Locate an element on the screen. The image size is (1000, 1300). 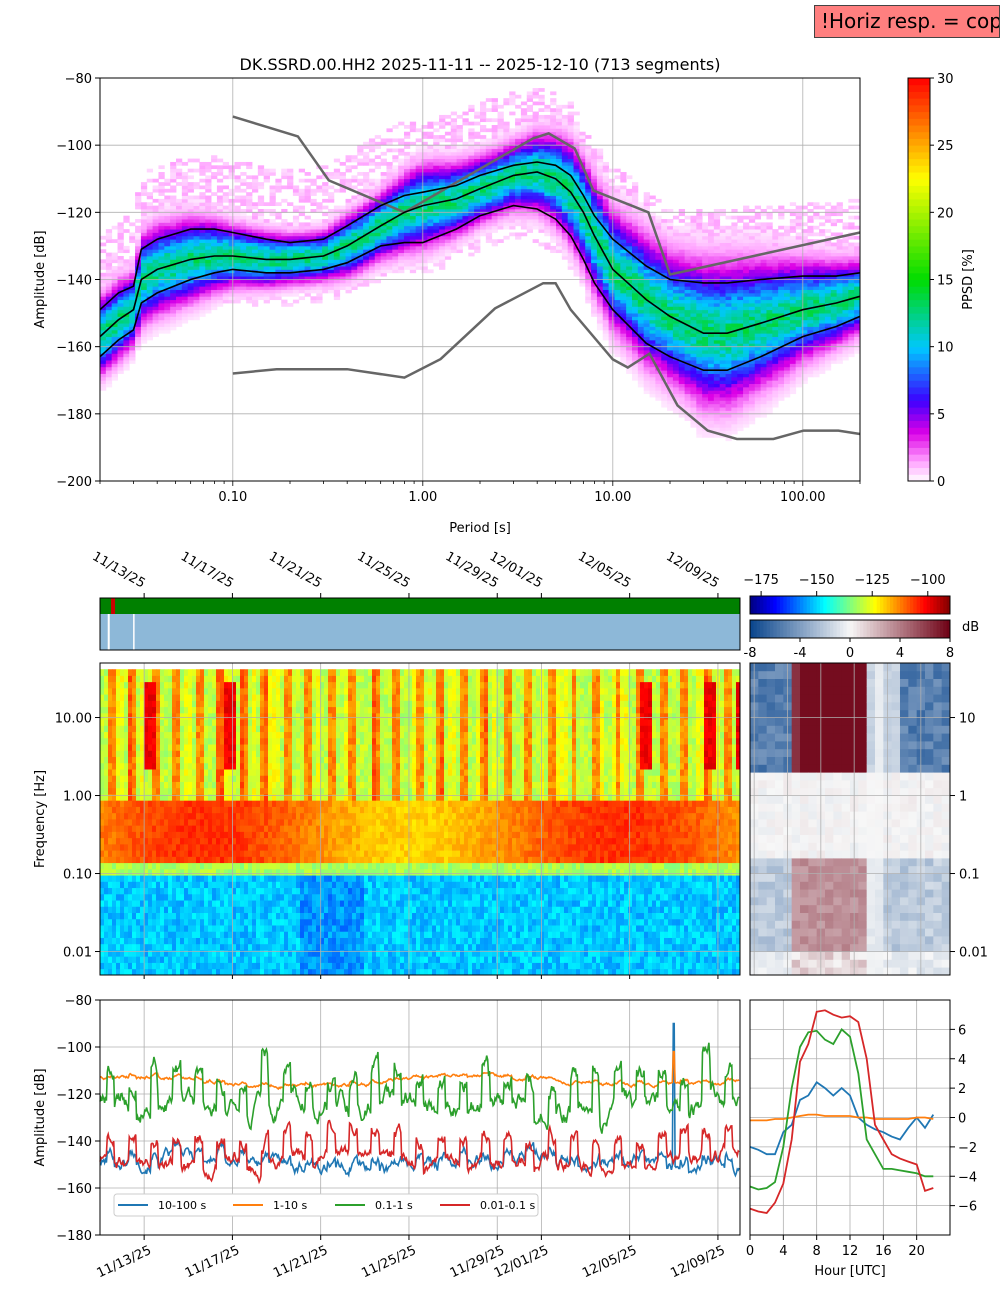
band-date-tick-label: 11/13/25 is located at coordinates (124, 1262).